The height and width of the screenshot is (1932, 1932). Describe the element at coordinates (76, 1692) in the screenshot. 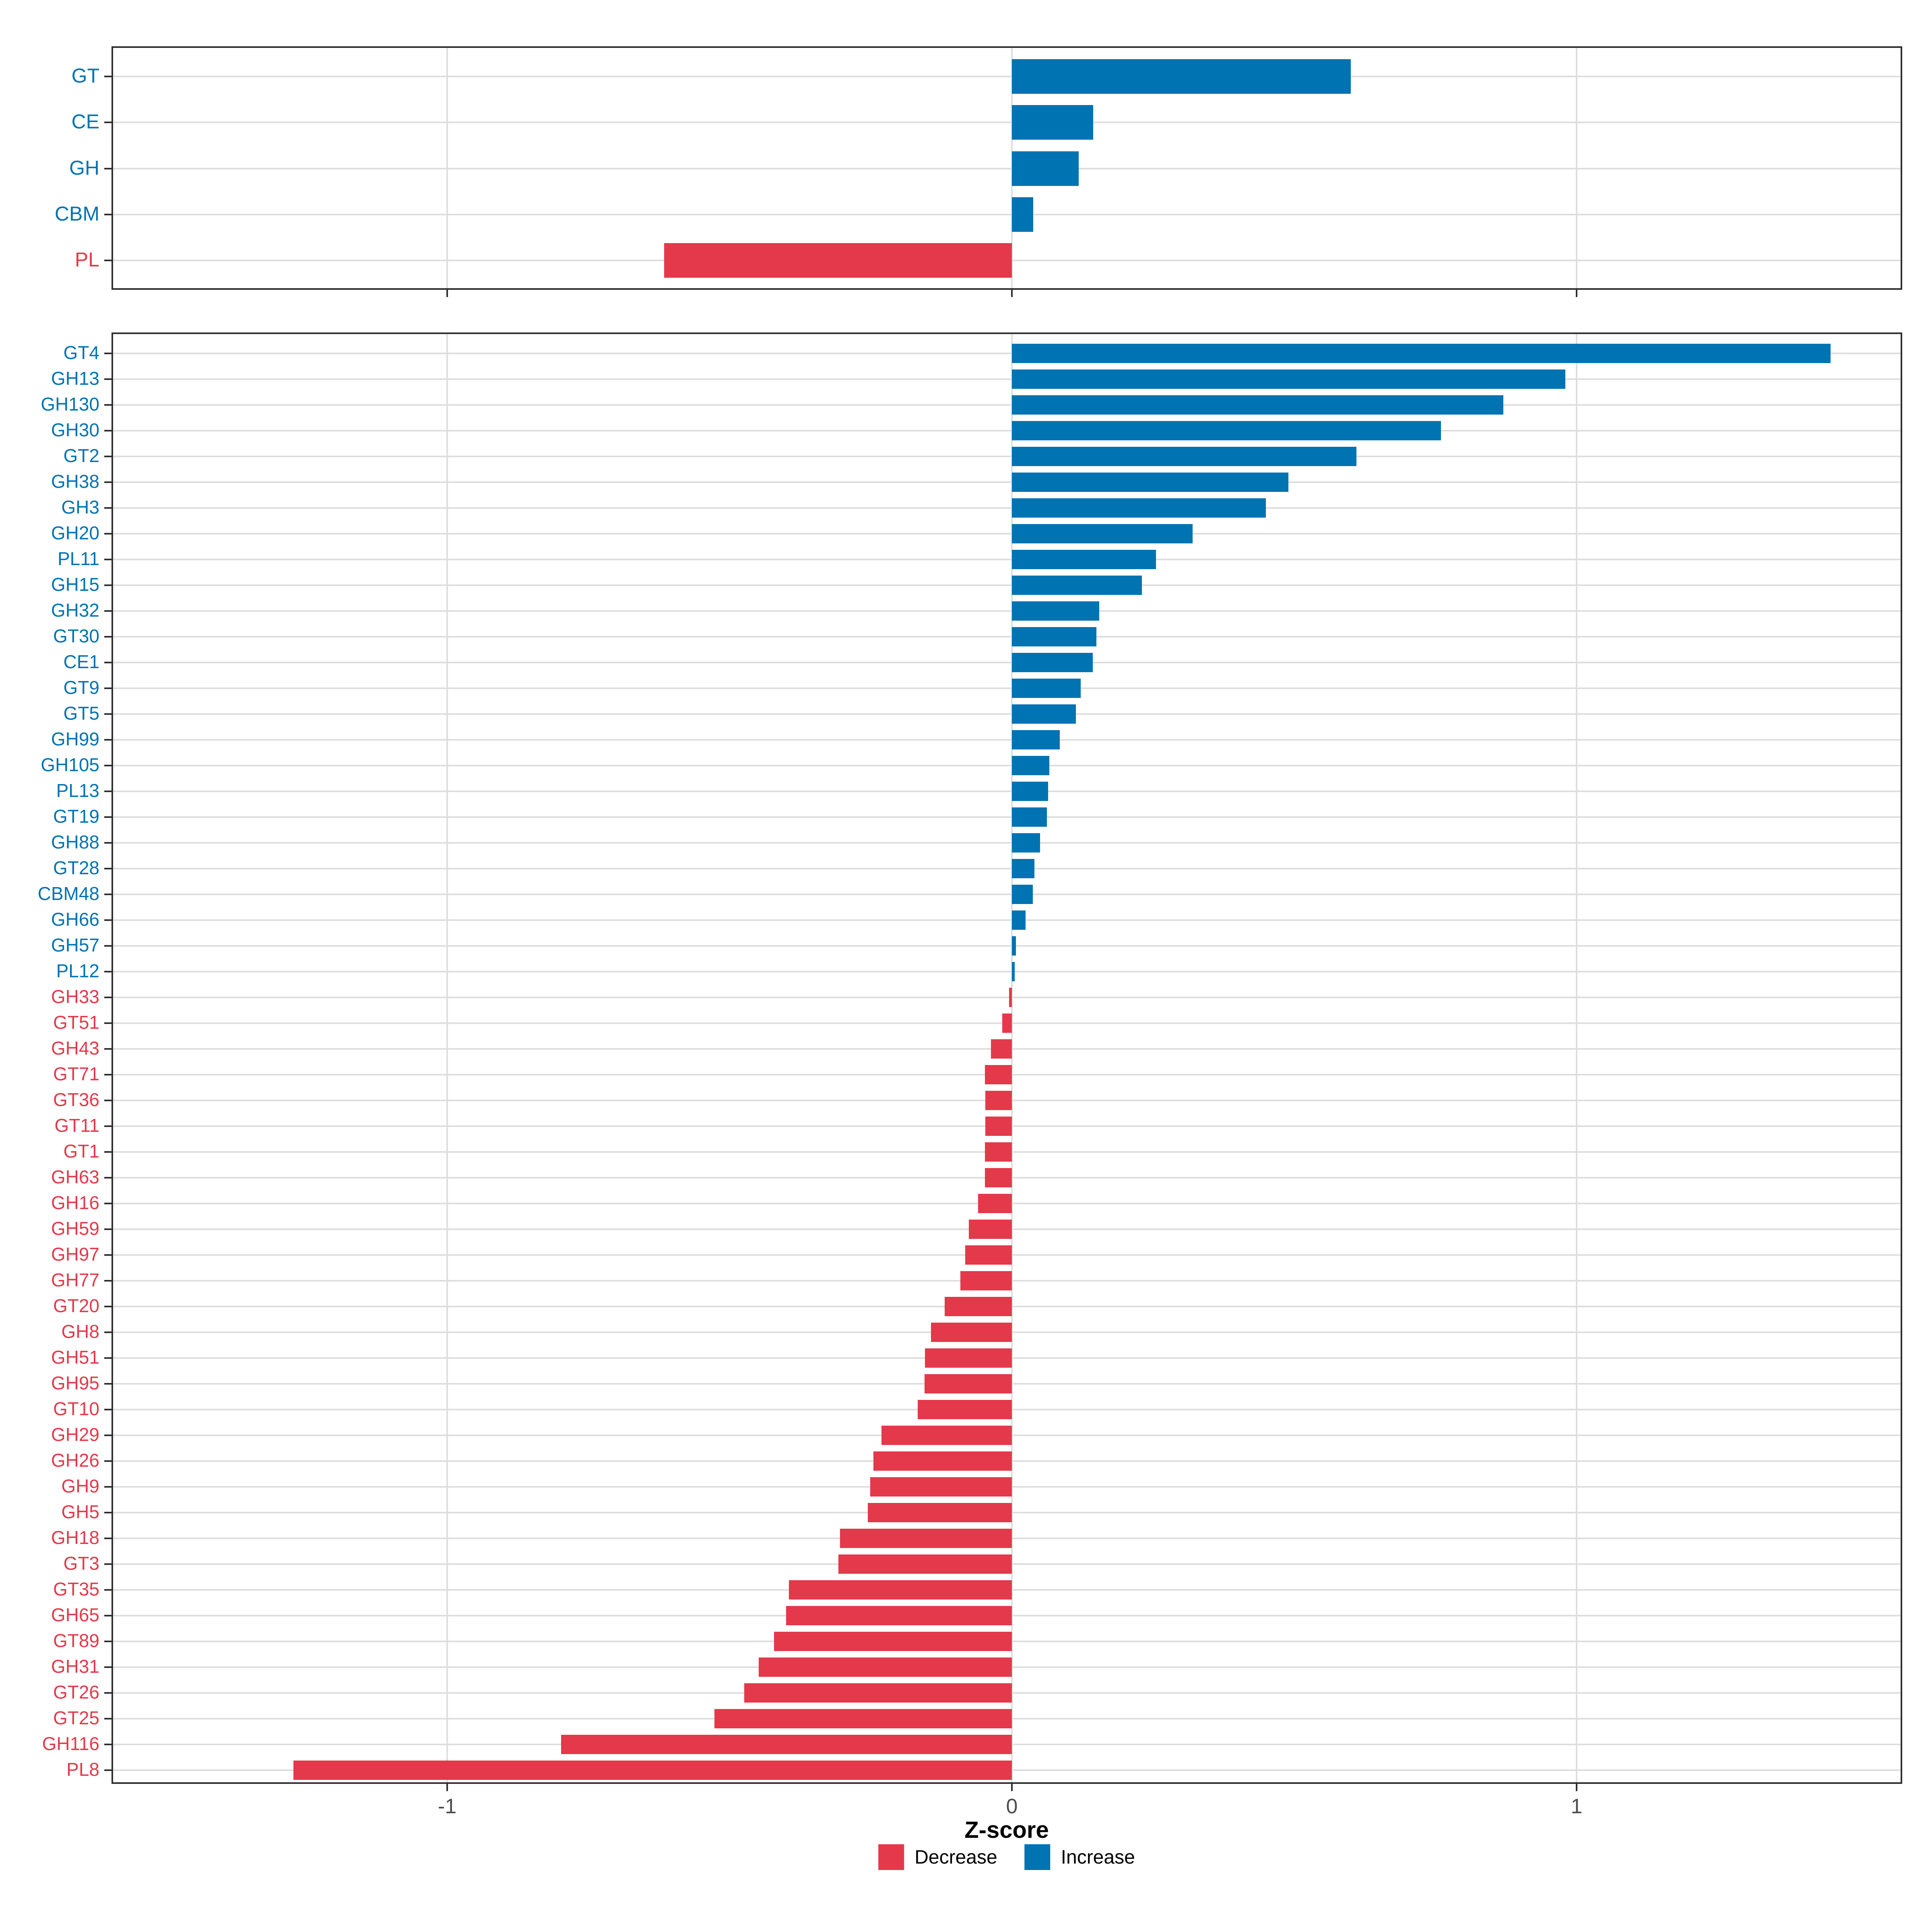

I see `category-label-GT26: GT26` at that location.